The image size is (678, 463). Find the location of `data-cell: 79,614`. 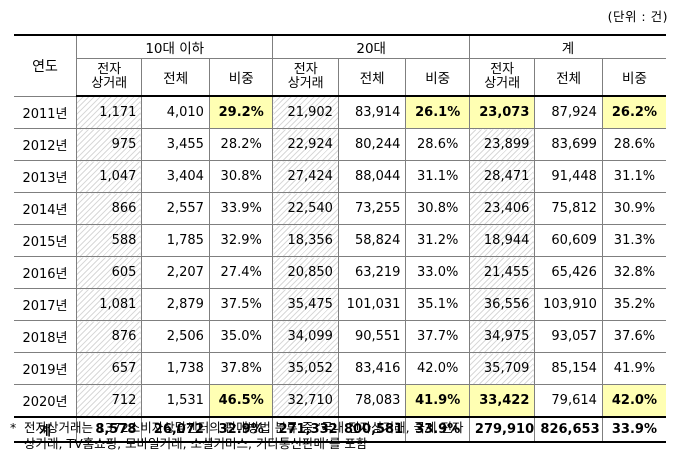

data-cell: 79,614 is located at coordinates (568, 401).